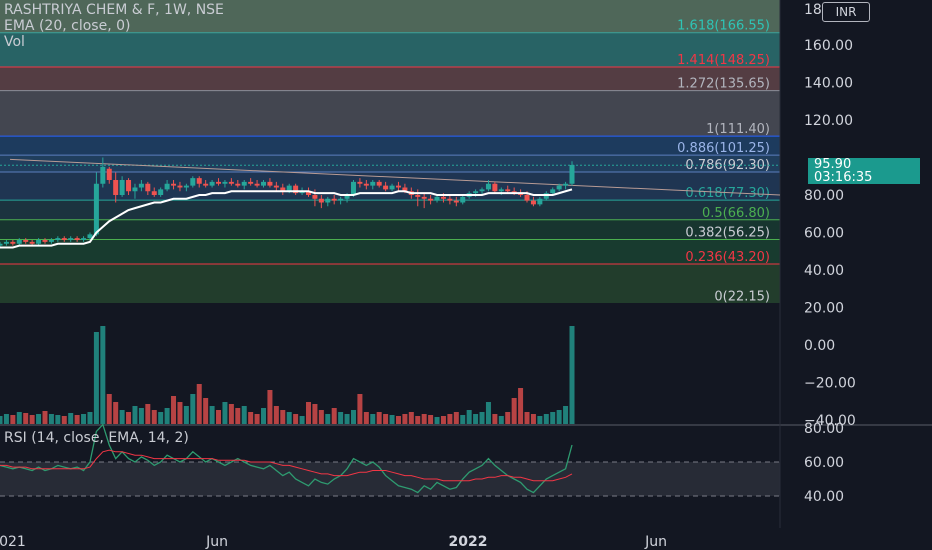 The width and height of the screenshot is (932, 550). I want to click on trendline, so click(395, 177).